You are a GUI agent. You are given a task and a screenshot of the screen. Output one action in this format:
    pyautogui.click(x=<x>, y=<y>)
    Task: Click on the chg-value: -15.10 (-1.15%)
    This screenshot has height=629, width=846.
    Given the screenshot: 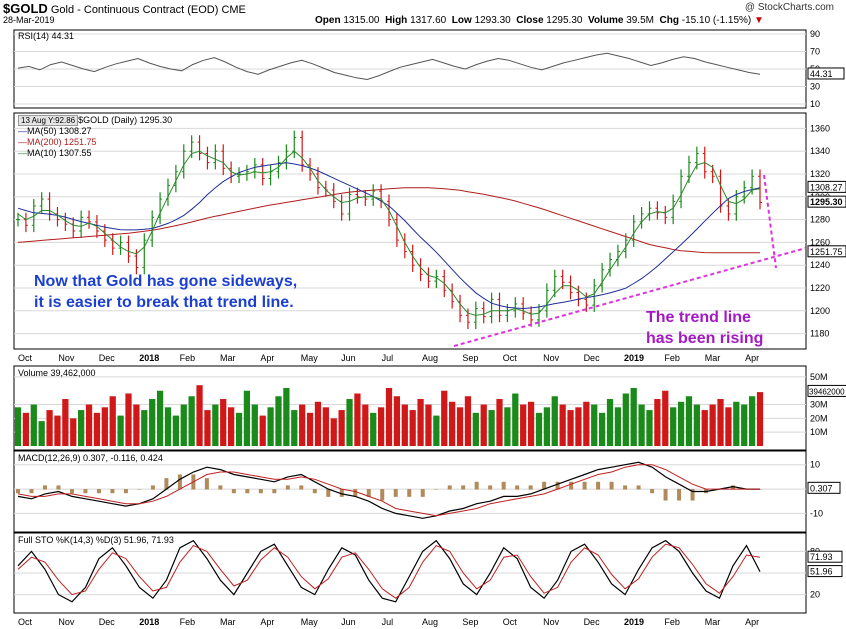 What is the action you would take?
    pyautogui.click(x=716, y=20)
    